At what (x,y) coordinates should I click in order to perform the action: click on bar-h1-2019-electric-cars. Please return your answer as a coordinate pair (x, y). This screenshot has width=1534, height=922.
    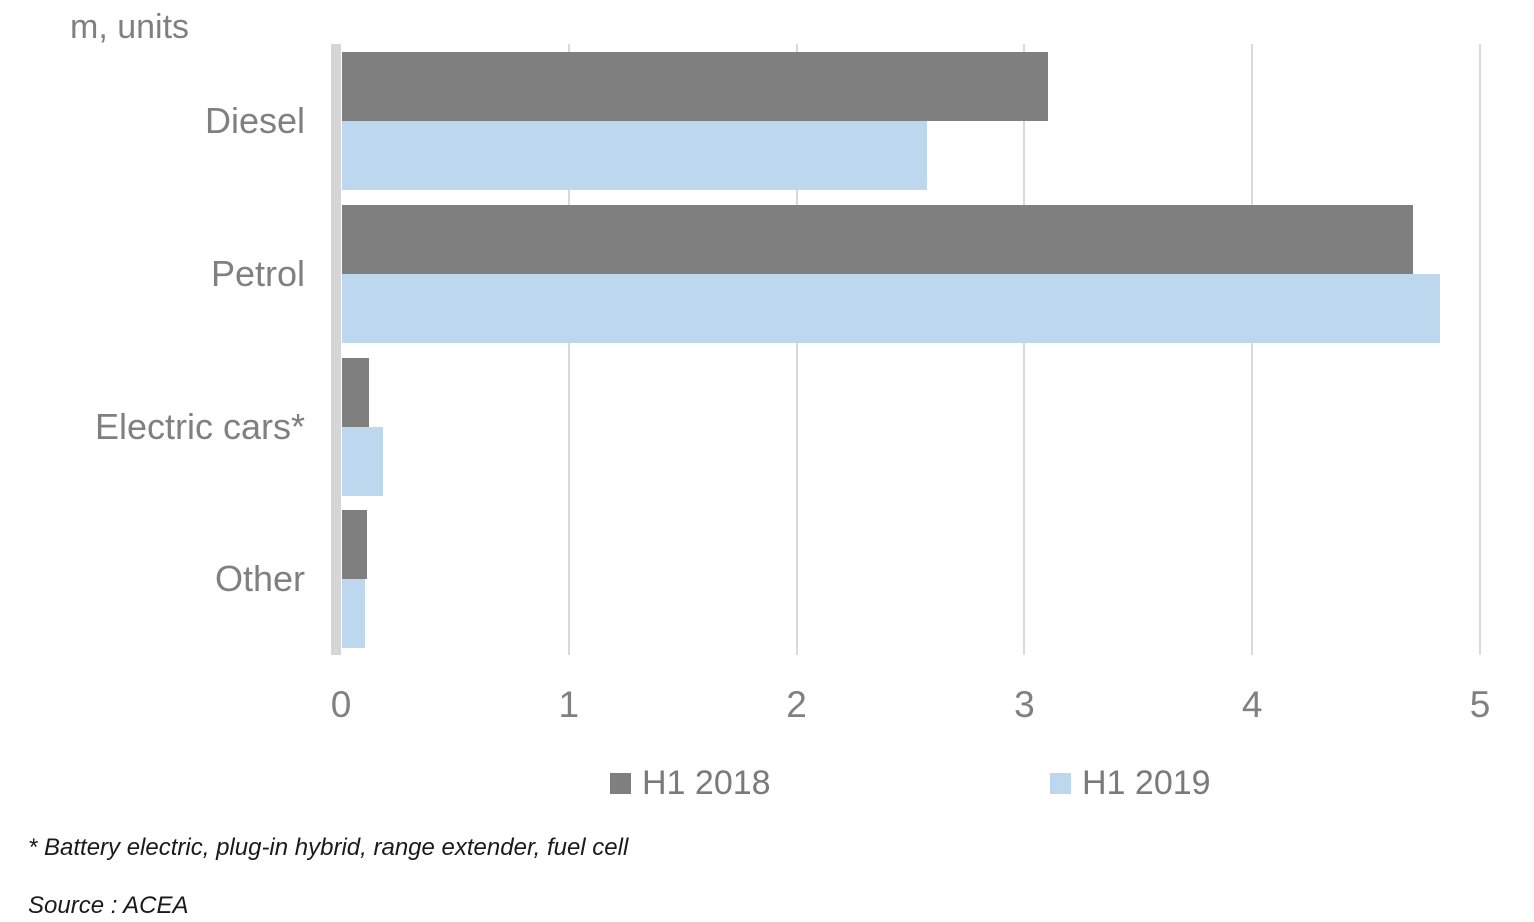
    Looking at the image, I should click on (362, 461).